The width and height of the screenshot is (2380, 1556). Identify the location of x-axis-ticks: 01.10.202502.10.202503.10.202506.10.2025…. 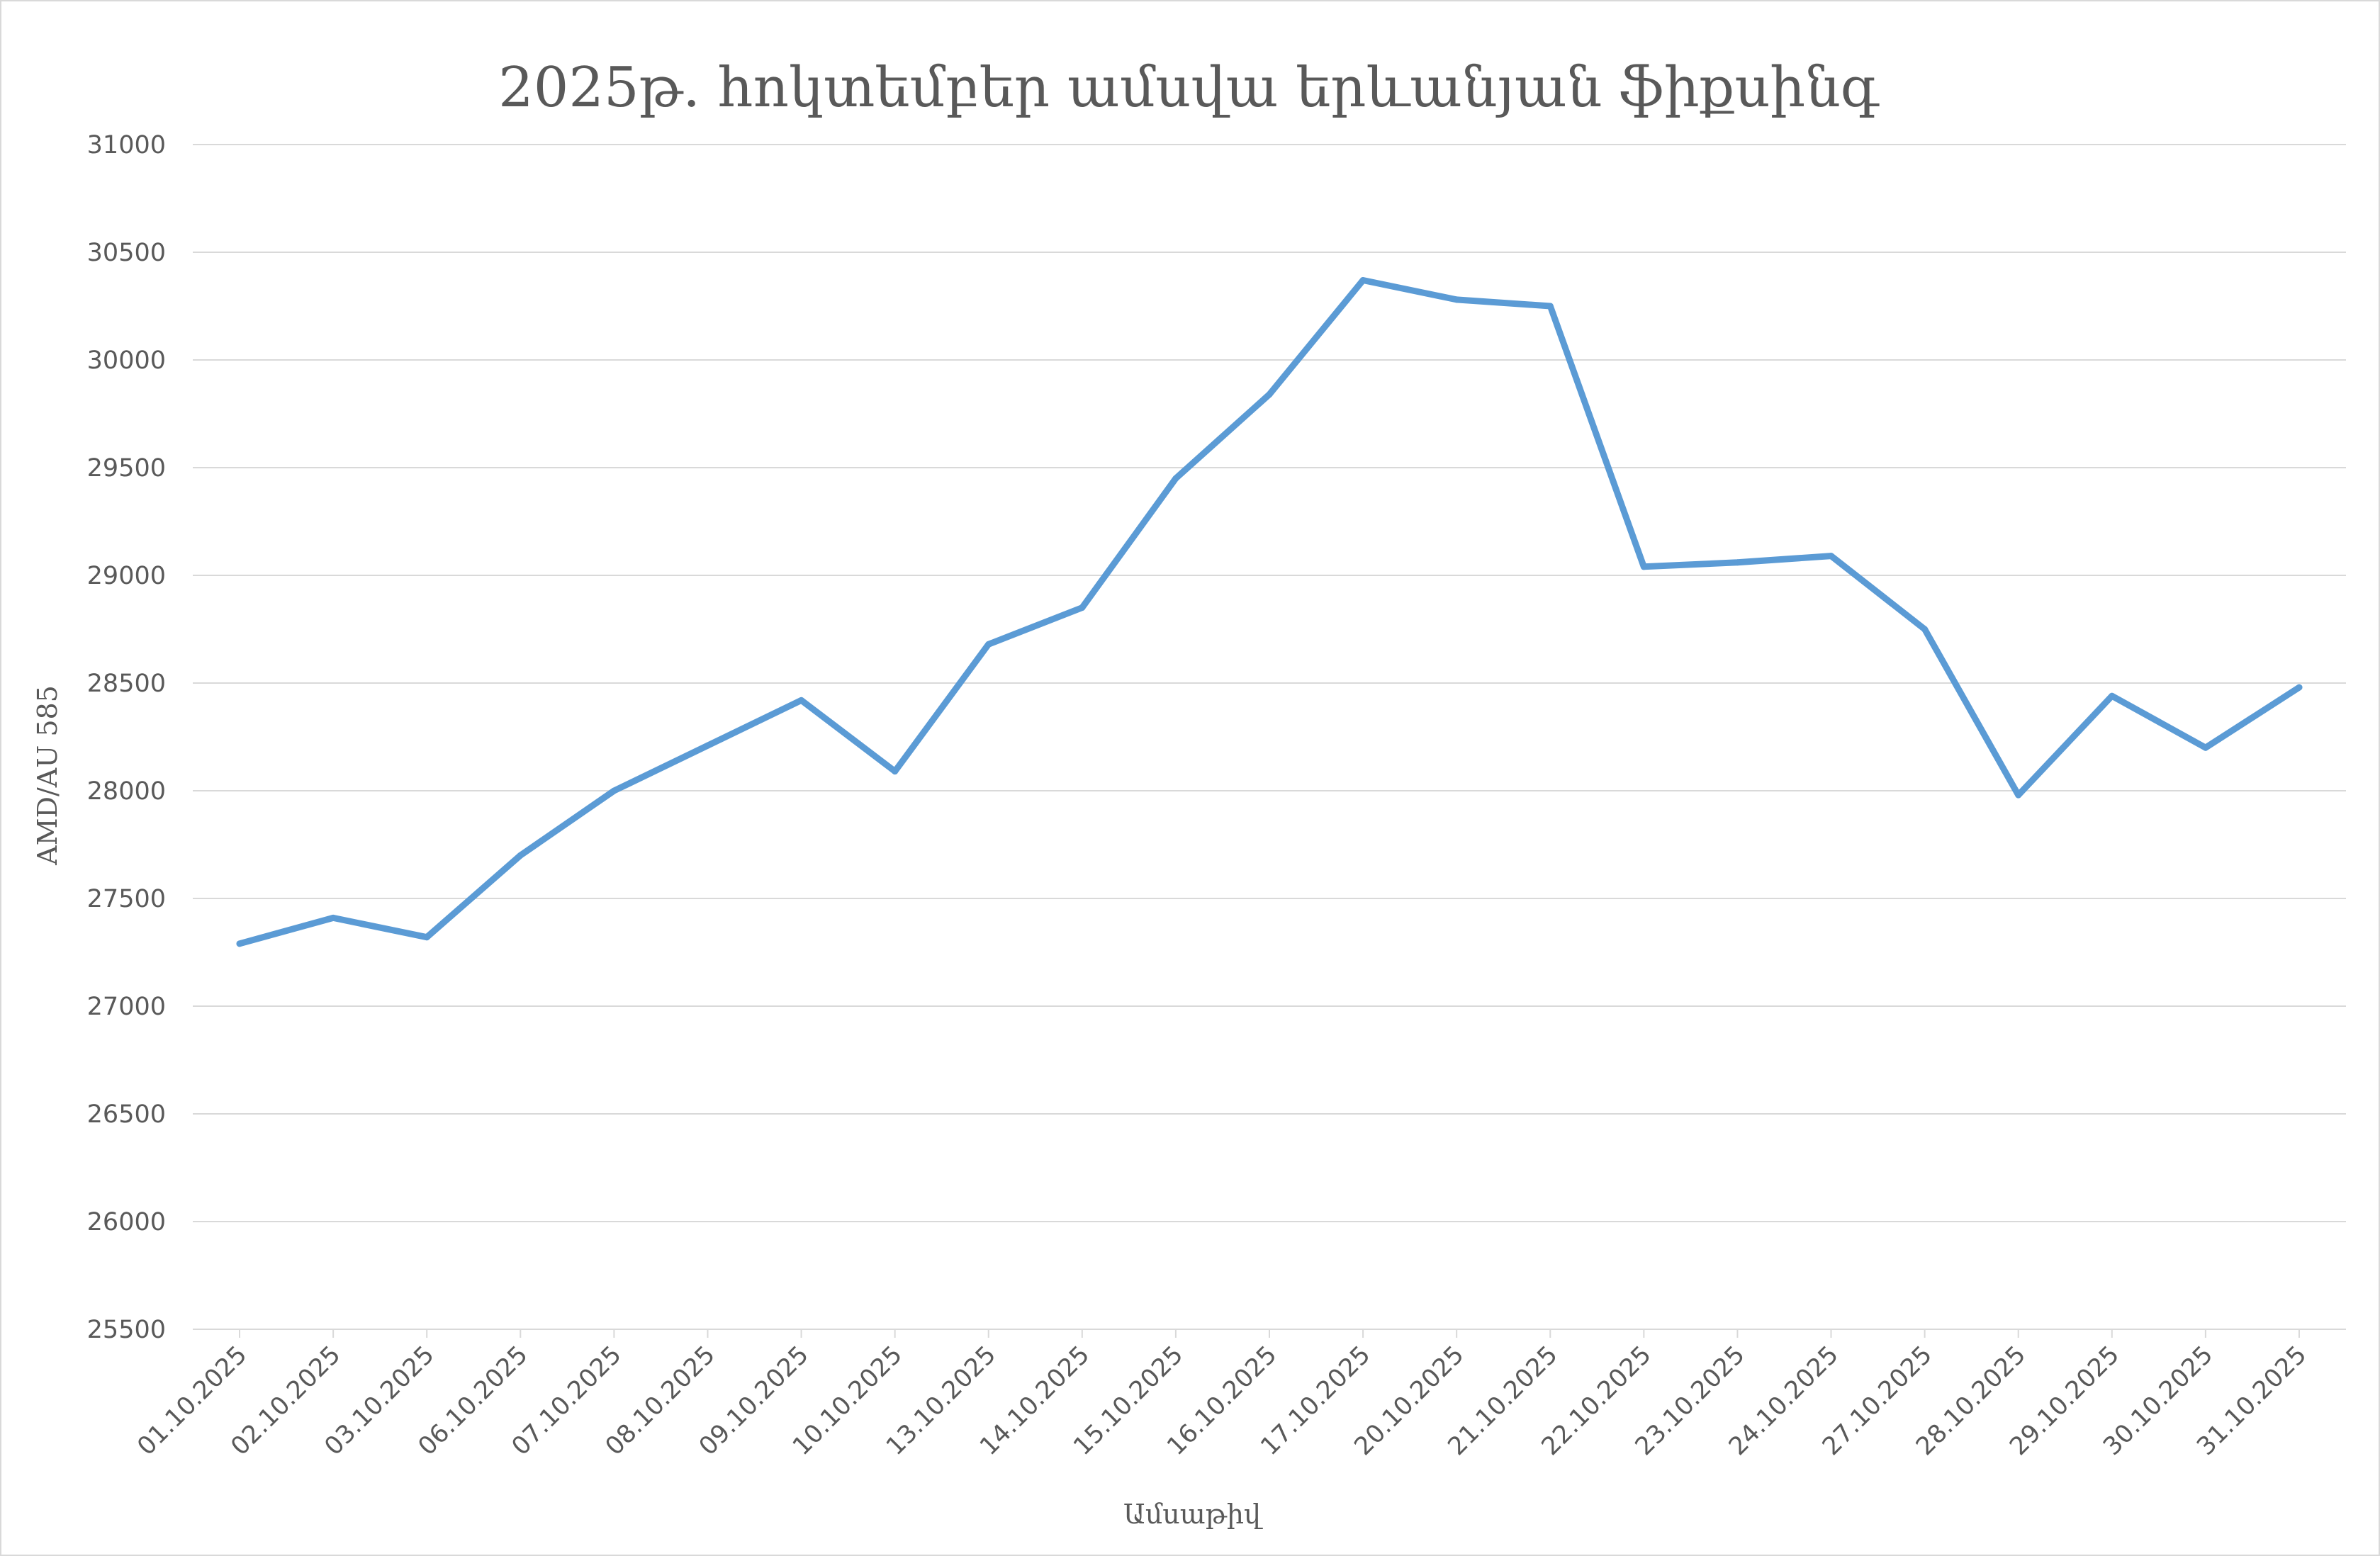
(1222, 1395).